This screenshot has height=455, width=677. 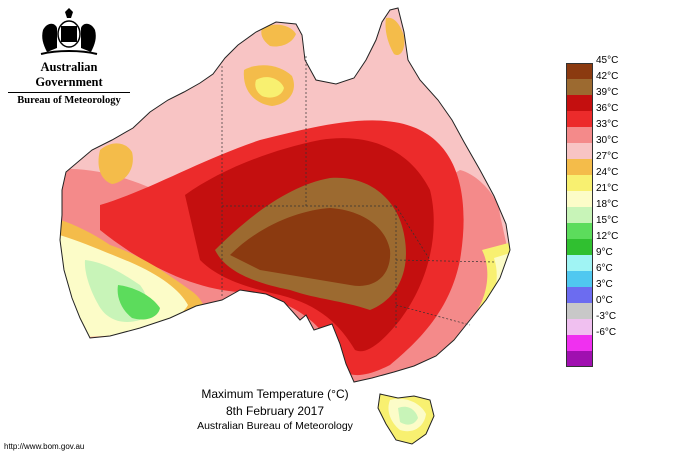 I want to click on legend-row: 9°C, so click(x=590, y=259).